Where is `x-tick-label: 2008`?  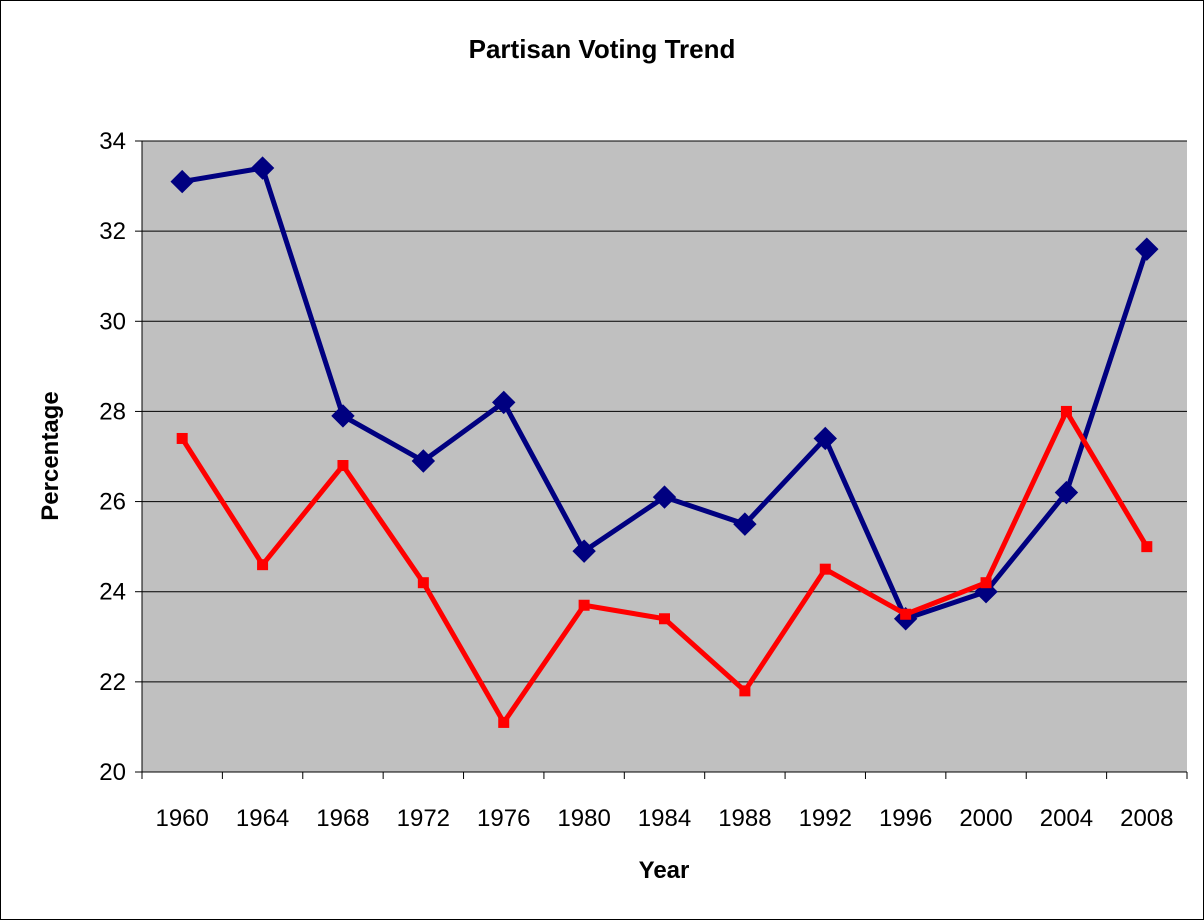 x-tick-label: 2008 is located at coordinates (1146, 818).